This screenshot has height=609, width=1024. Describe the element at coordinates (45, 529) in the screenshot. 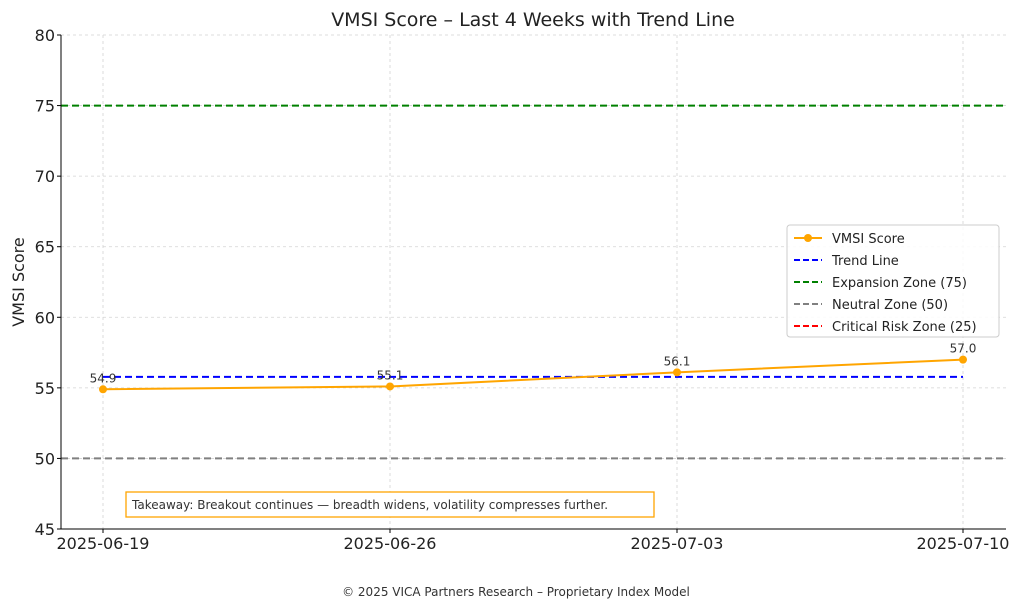

I see `y-tick-label-45: 45` at that location.